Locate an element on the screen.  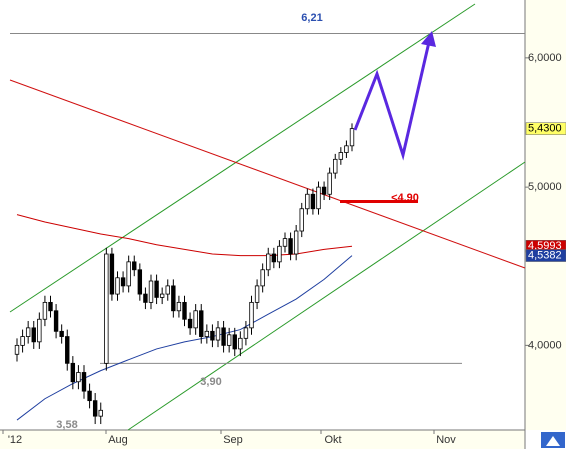
last-price-label: 5,4300 is located at coordinates (545, 129).